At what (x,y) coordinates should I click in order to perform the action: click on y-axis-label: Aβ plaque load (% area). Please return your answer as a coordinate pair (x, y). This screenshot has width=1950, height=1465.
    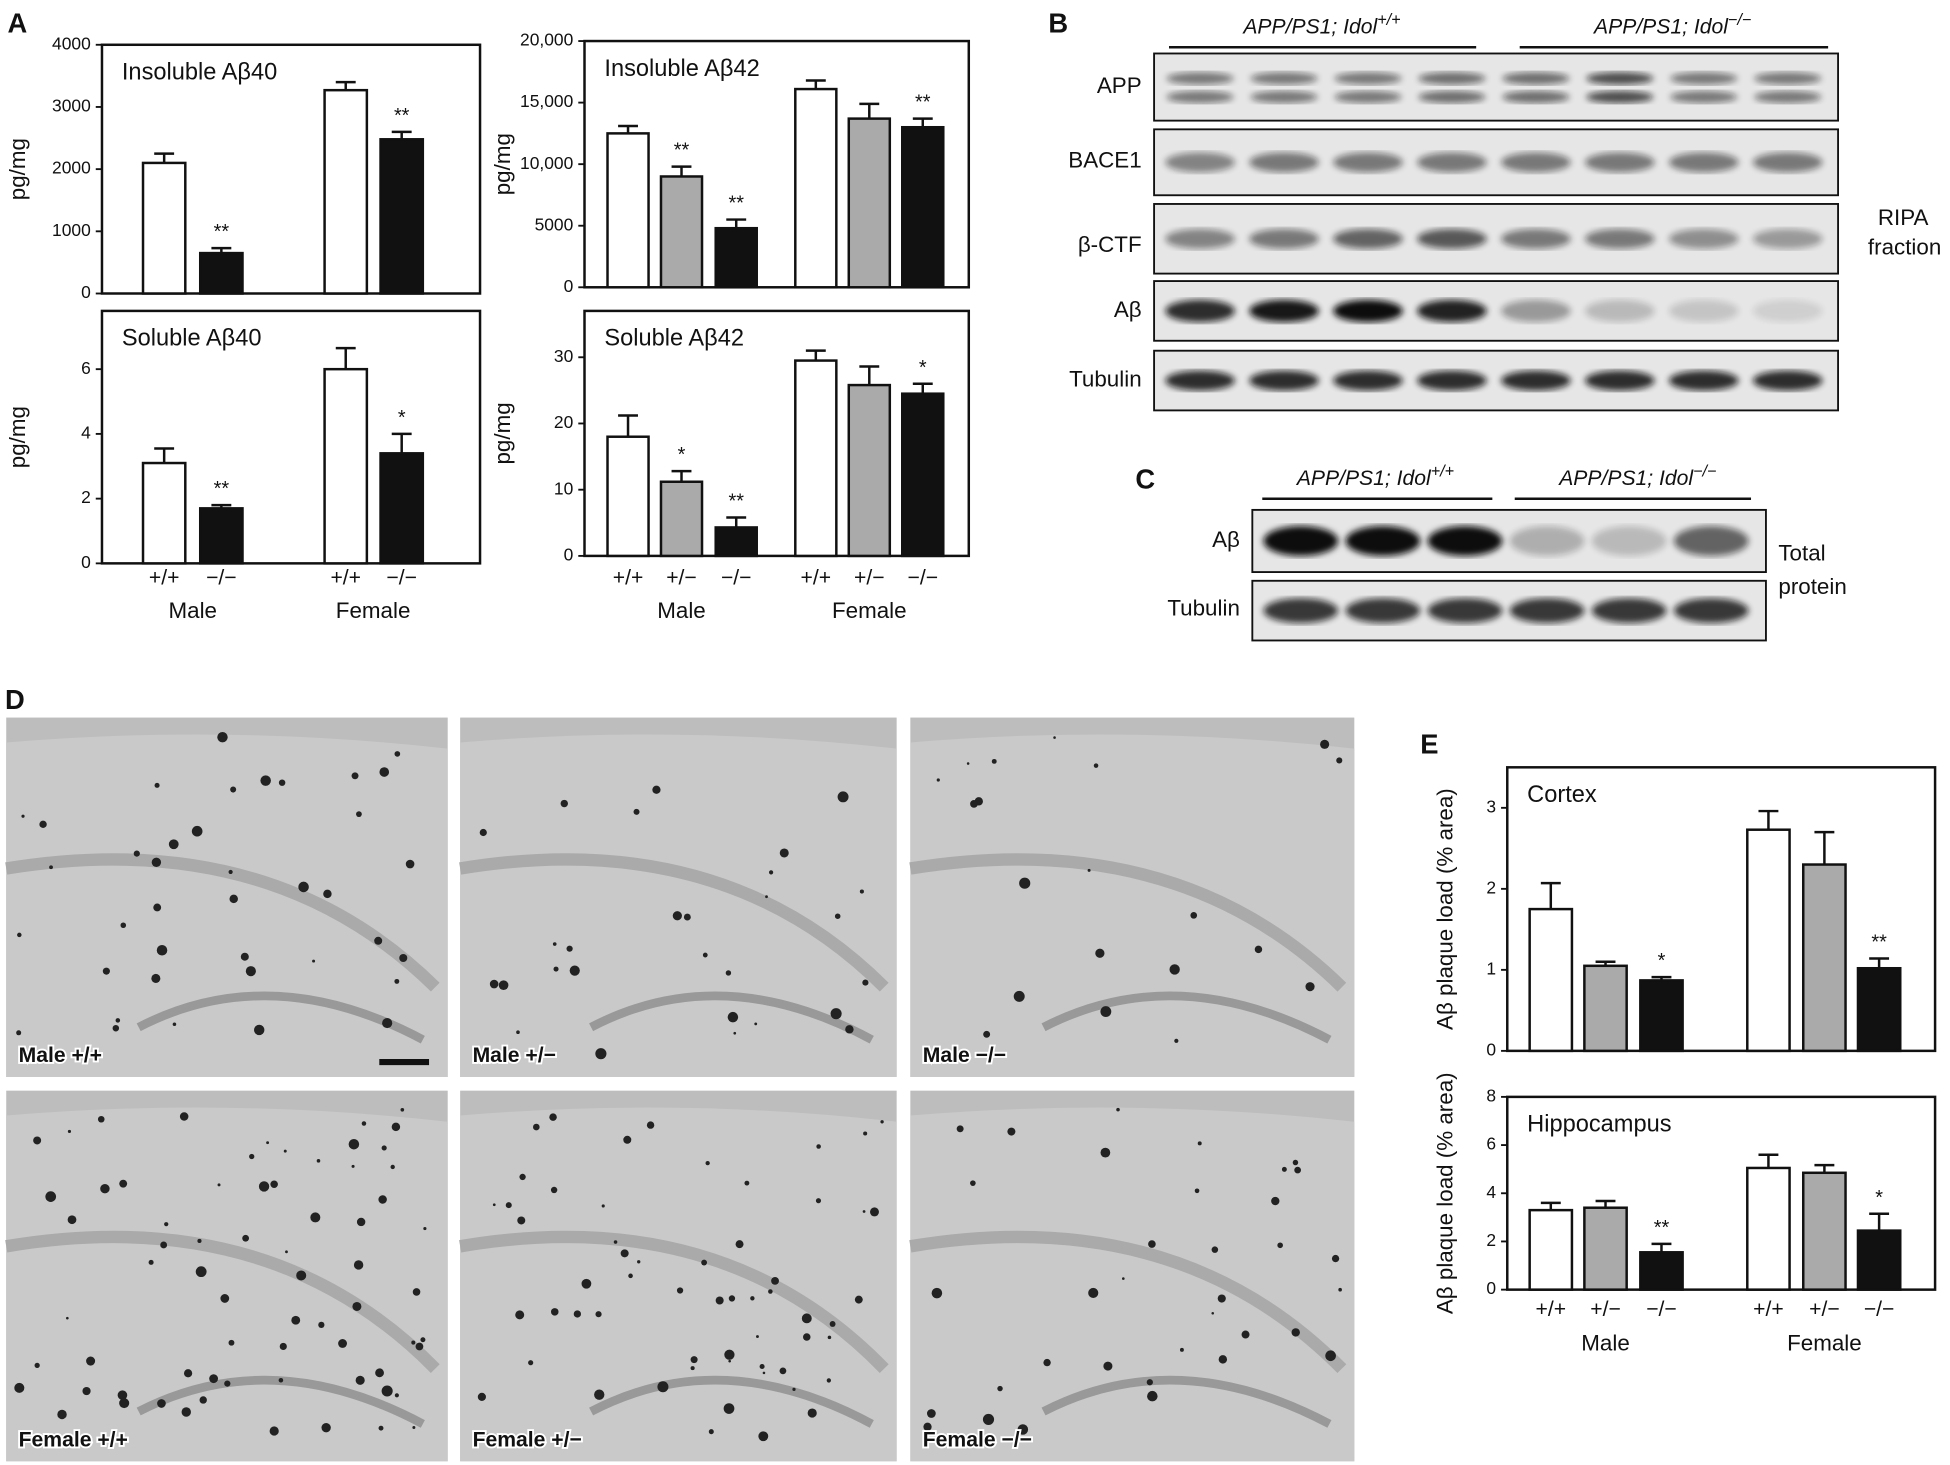
    Looking at the image, I should click on (1445, 909).